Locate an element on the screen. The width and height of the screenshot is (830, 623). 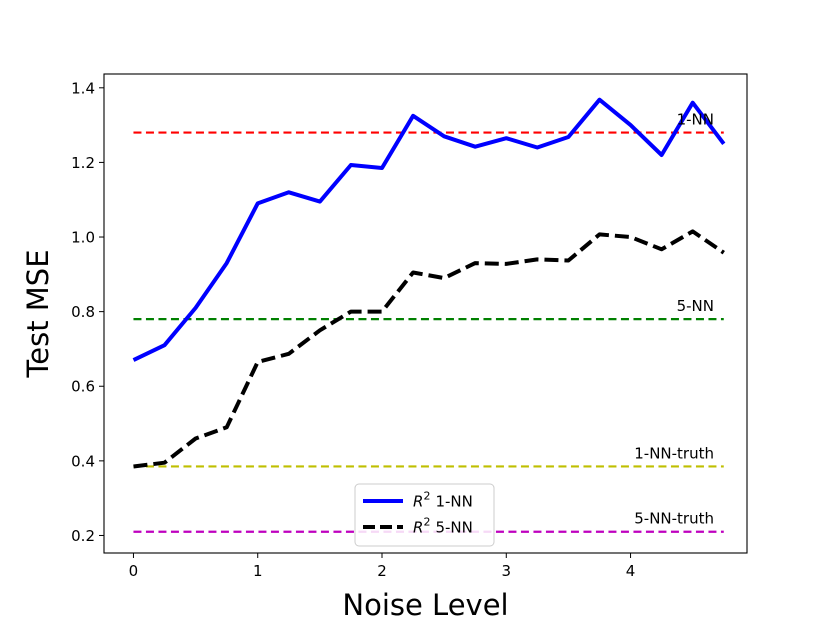
reference-label-1-nn: 1-NN is located at coordinates (695, 120).